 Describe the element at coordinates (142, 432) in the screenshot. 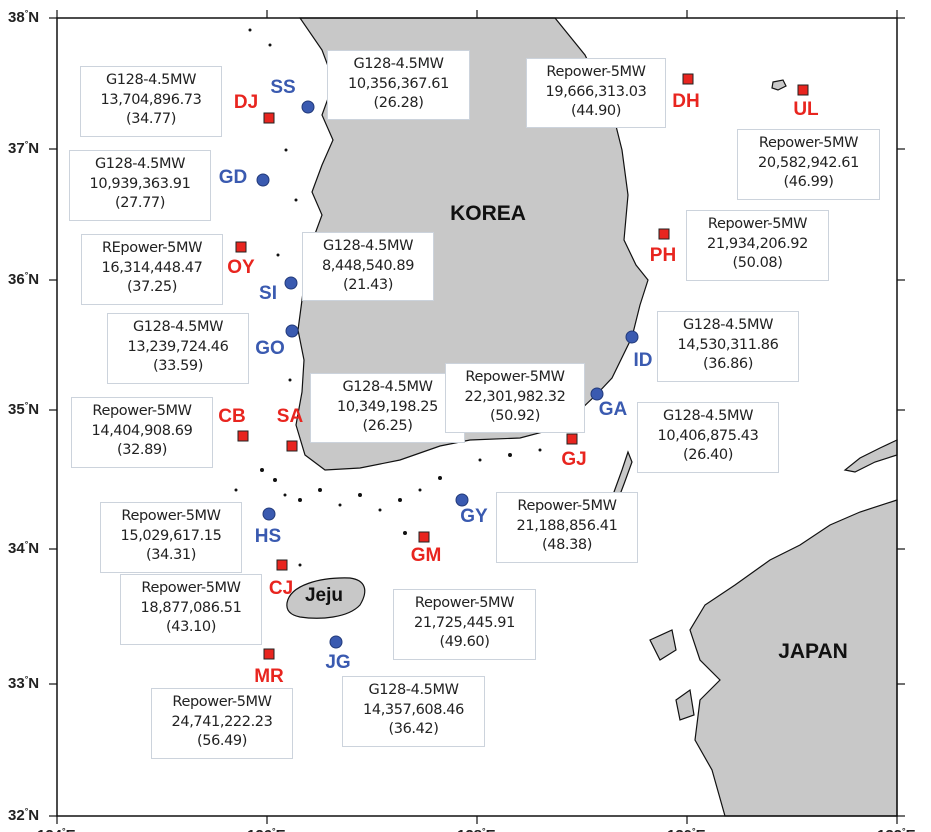

I see `turbine-info-box: Repower-5MW 14,404,908.69 (32.89)` at that location.